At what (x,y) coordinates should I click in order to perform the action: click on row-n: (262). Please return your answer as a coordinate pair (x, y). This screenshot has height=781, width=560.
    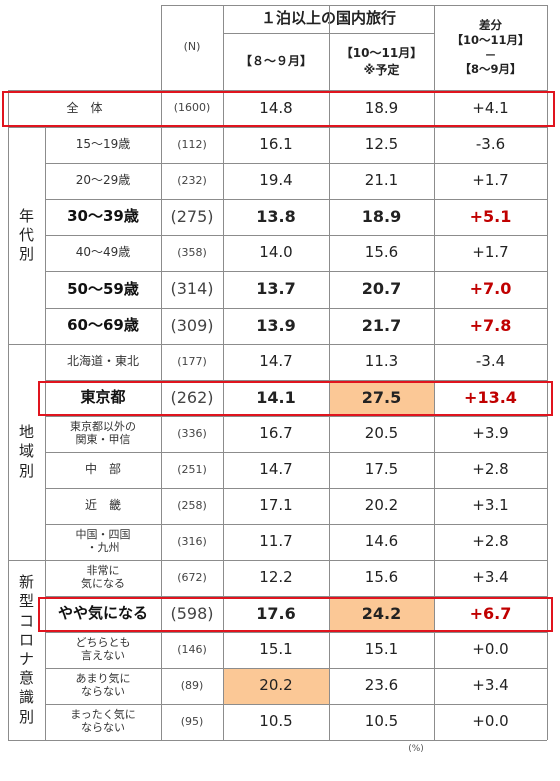
    Looking at the image, I should click on (192, 397).